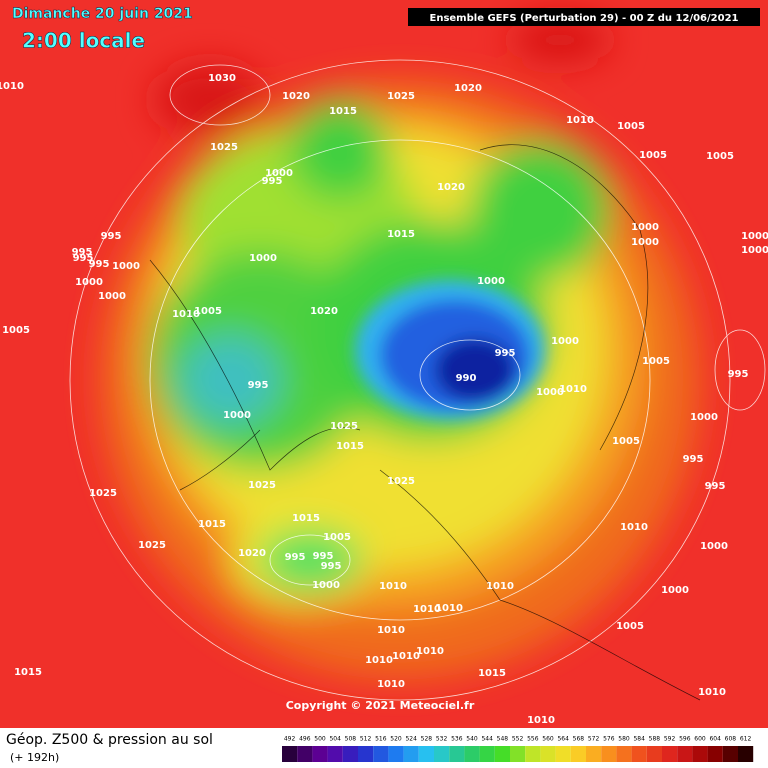 Image resolution: width=768 pixels, height=768 pixels. Describe the element at coordinates (731, 739) in the screenshot. I see `scale-label: 608` at that location.